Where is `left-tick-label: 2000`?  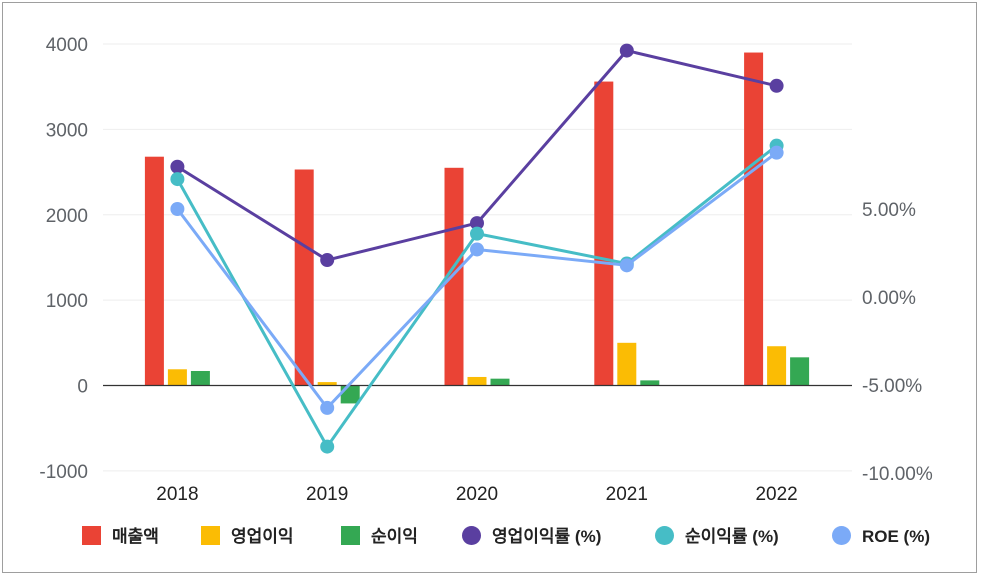
left-tick-label: 2000 is located at coordinates (67, 216).